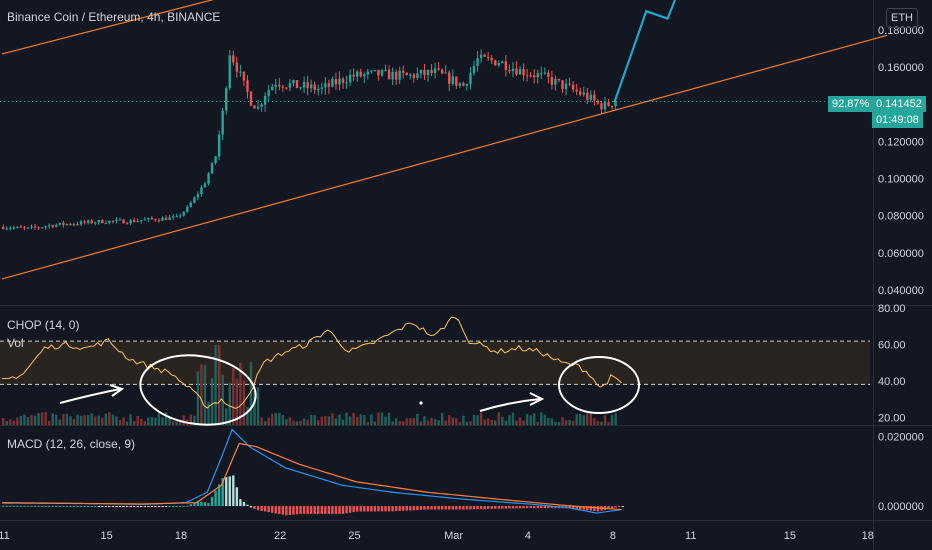 Image resolution: width=932 pixels, height=550 pixels. What do you see at coordinates (15, 343) in the screenshot?
I see `volume-indicator-label: Vol` at bounding box center [15, 343].